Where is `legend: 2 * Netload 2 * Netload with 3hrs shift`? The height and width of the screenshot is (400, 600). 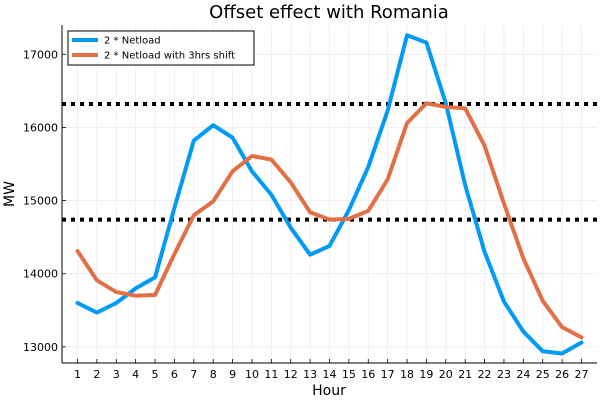
legend: 2 * Netload 2 * Netload with 3hrs shift is located at coordinates (161, 48).